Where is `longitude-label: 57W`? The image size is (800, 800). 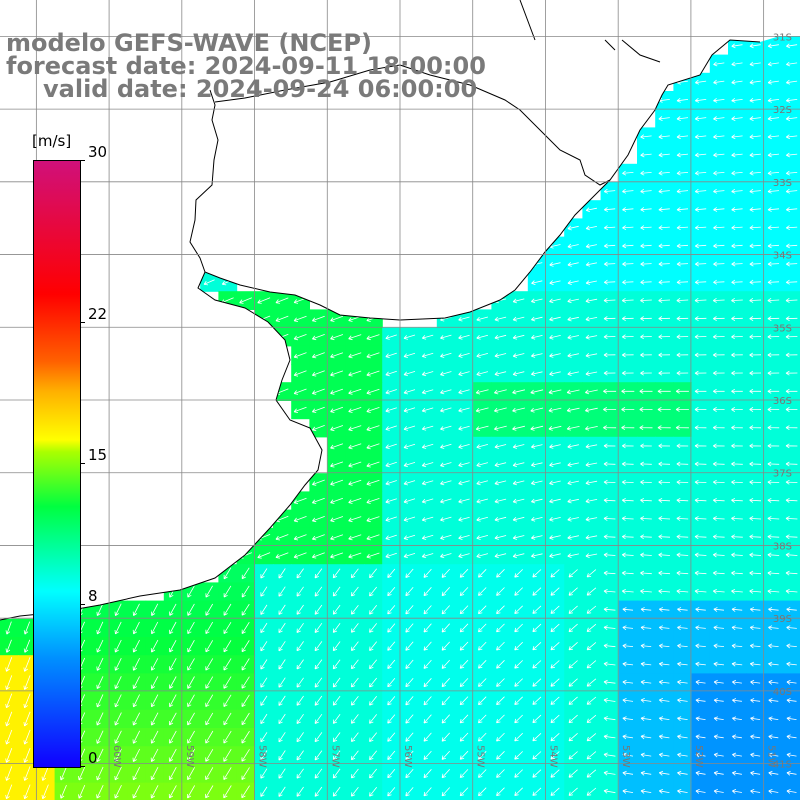
longitude-label: 57W is located at coordinates (334, 756).